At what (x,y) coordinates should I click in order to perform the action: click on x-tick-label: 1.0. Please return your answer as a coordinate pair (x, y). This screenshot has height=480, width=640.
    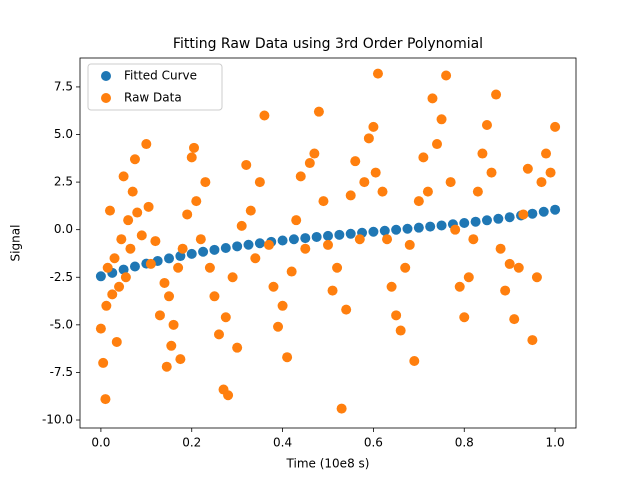
    Looking at the image, I should click on (555, 443).